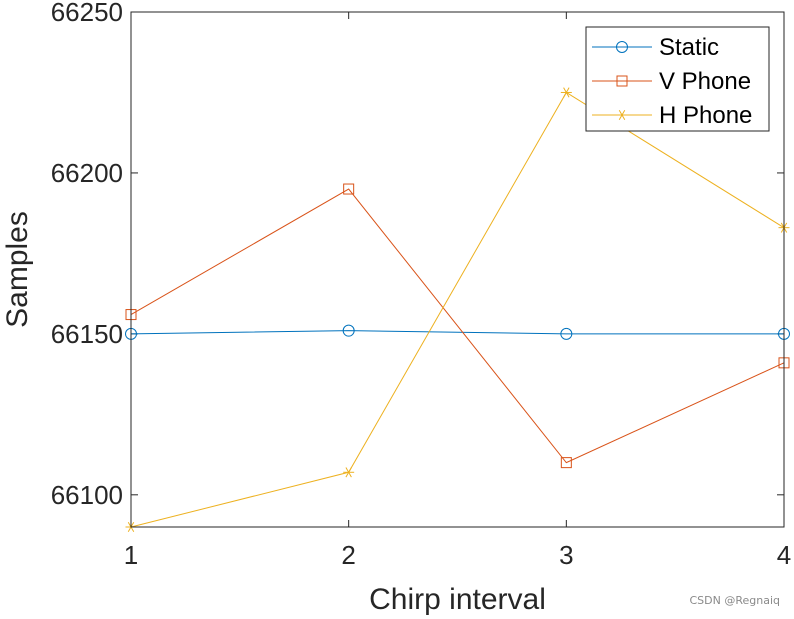 Image resolution: width=794 pixels, height=619 pixels. What do you see at coordinates (87, 173) in the screenshot?
I see `y-tick-label: 66200` at bounding box center [87, 173].